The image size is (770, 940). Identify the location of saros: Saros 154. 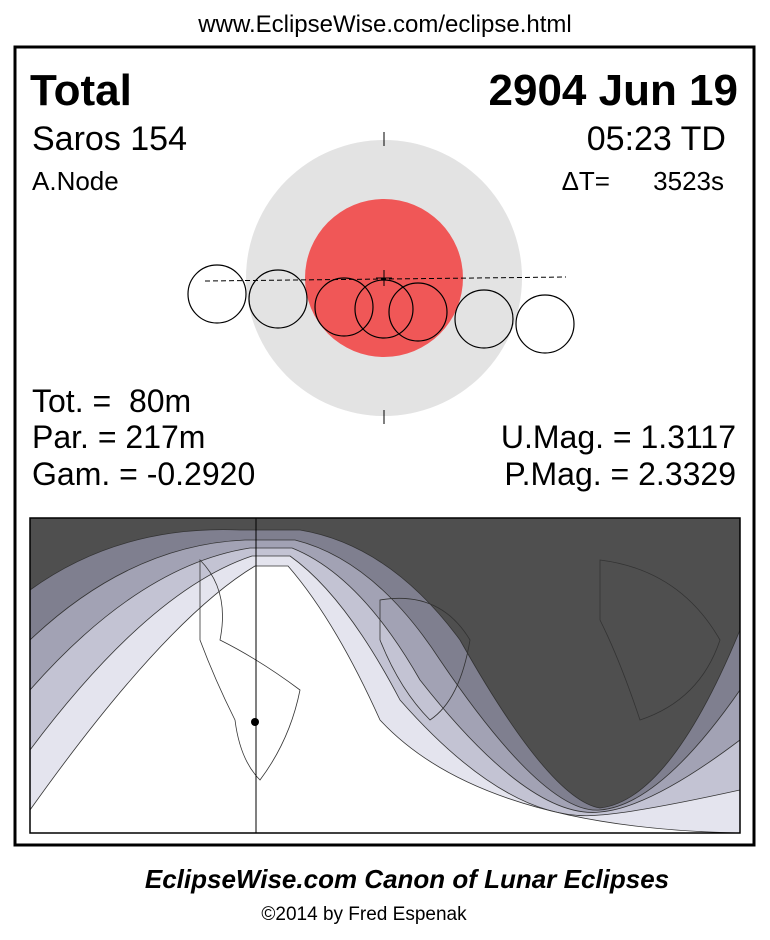
(109, 139).